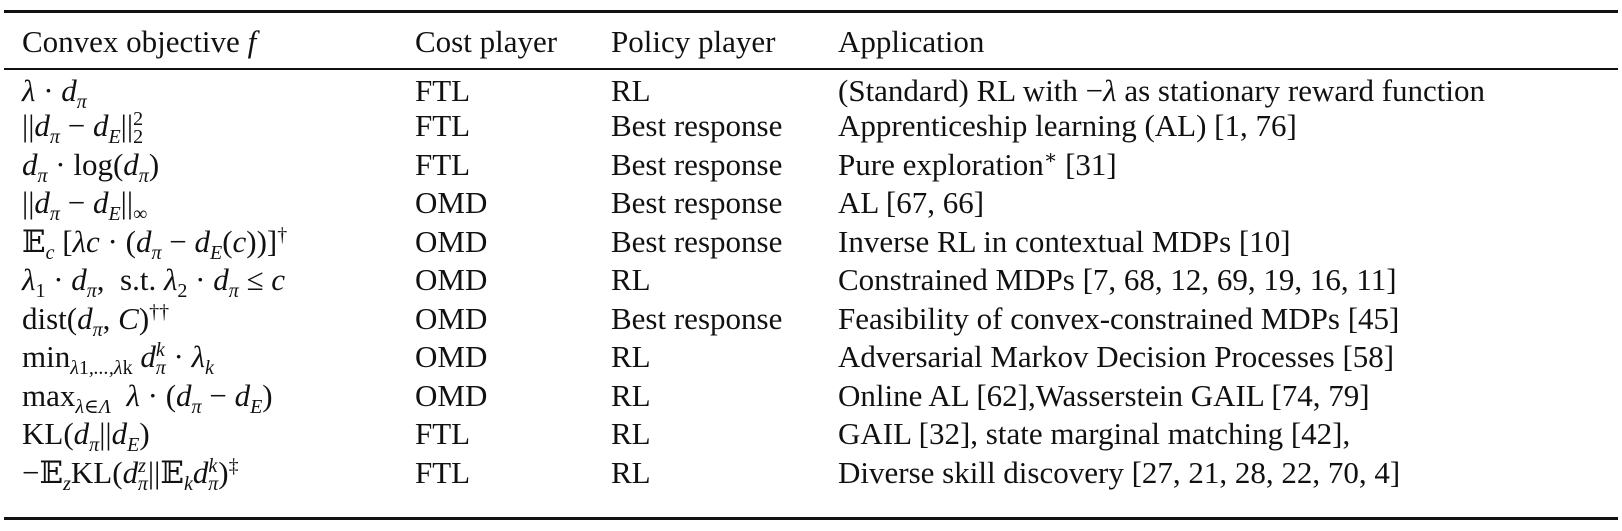  Describe the element at coordinates (911, 203) in the screenshot. I see `application-cell: AL [67, 66]` at that location.